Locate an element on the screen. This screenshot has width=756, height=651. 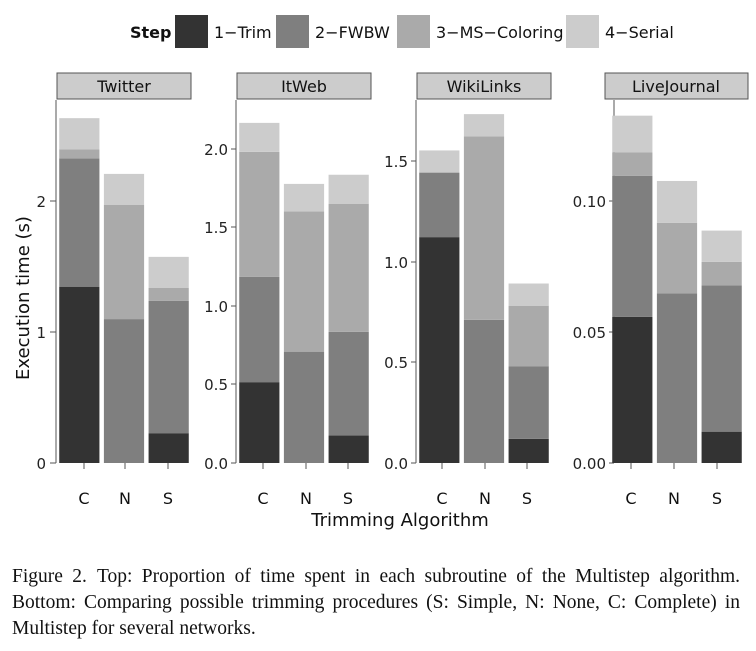
y-tick-label: 2.0 is located at coordinates (216, 150).